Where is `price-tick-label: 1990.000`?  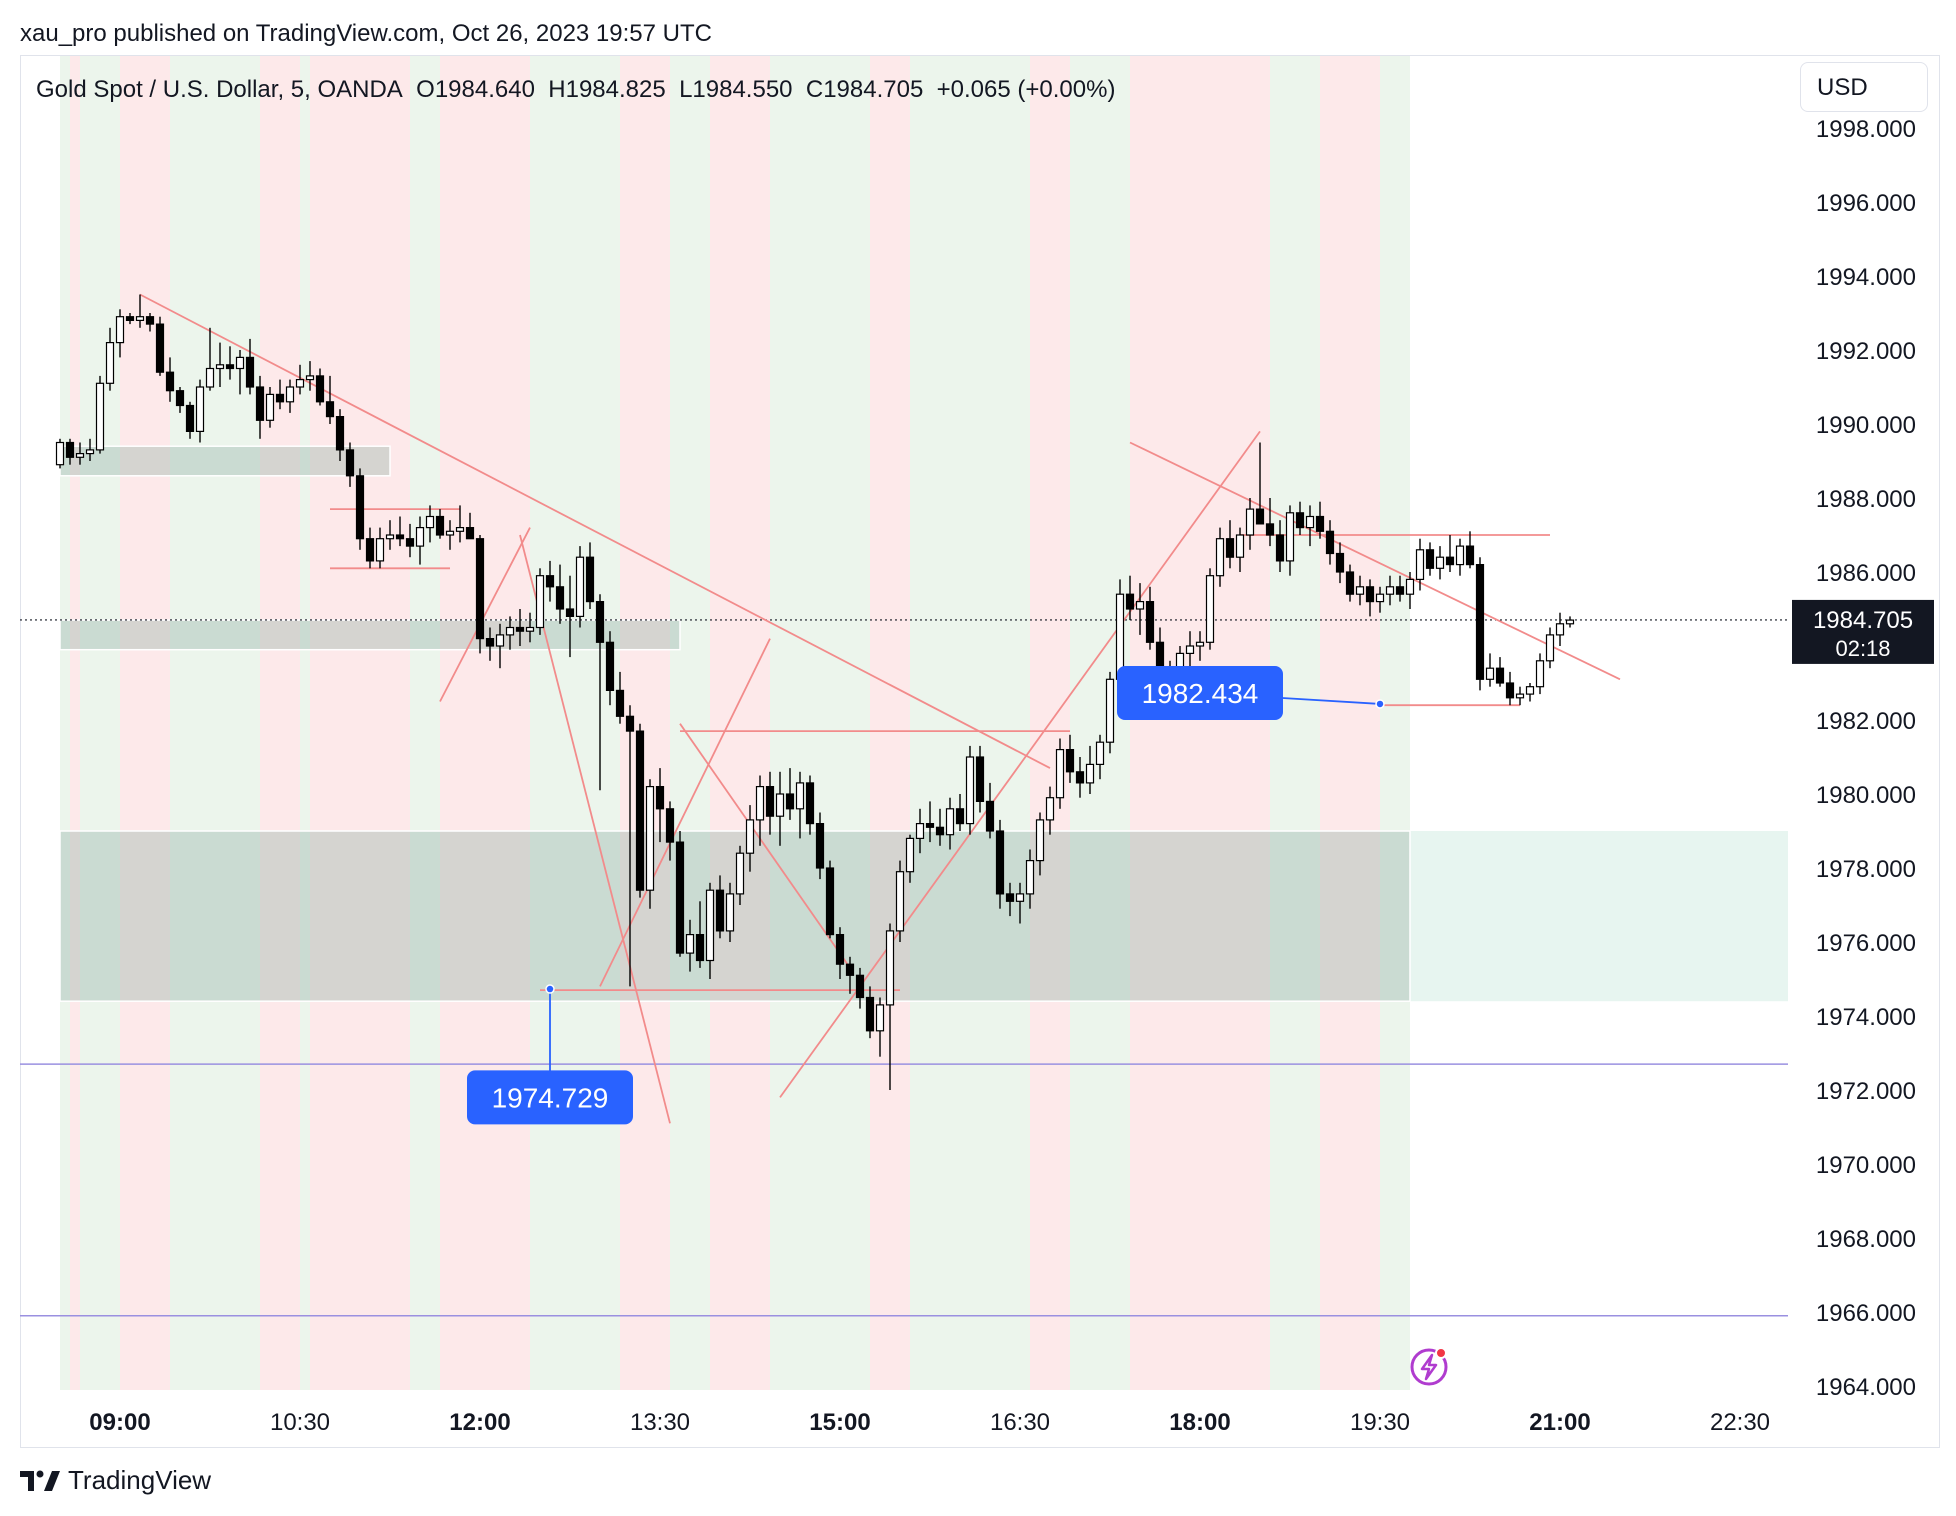
price-tick-label: 1990.000 is located at coordinates (1866, 425).